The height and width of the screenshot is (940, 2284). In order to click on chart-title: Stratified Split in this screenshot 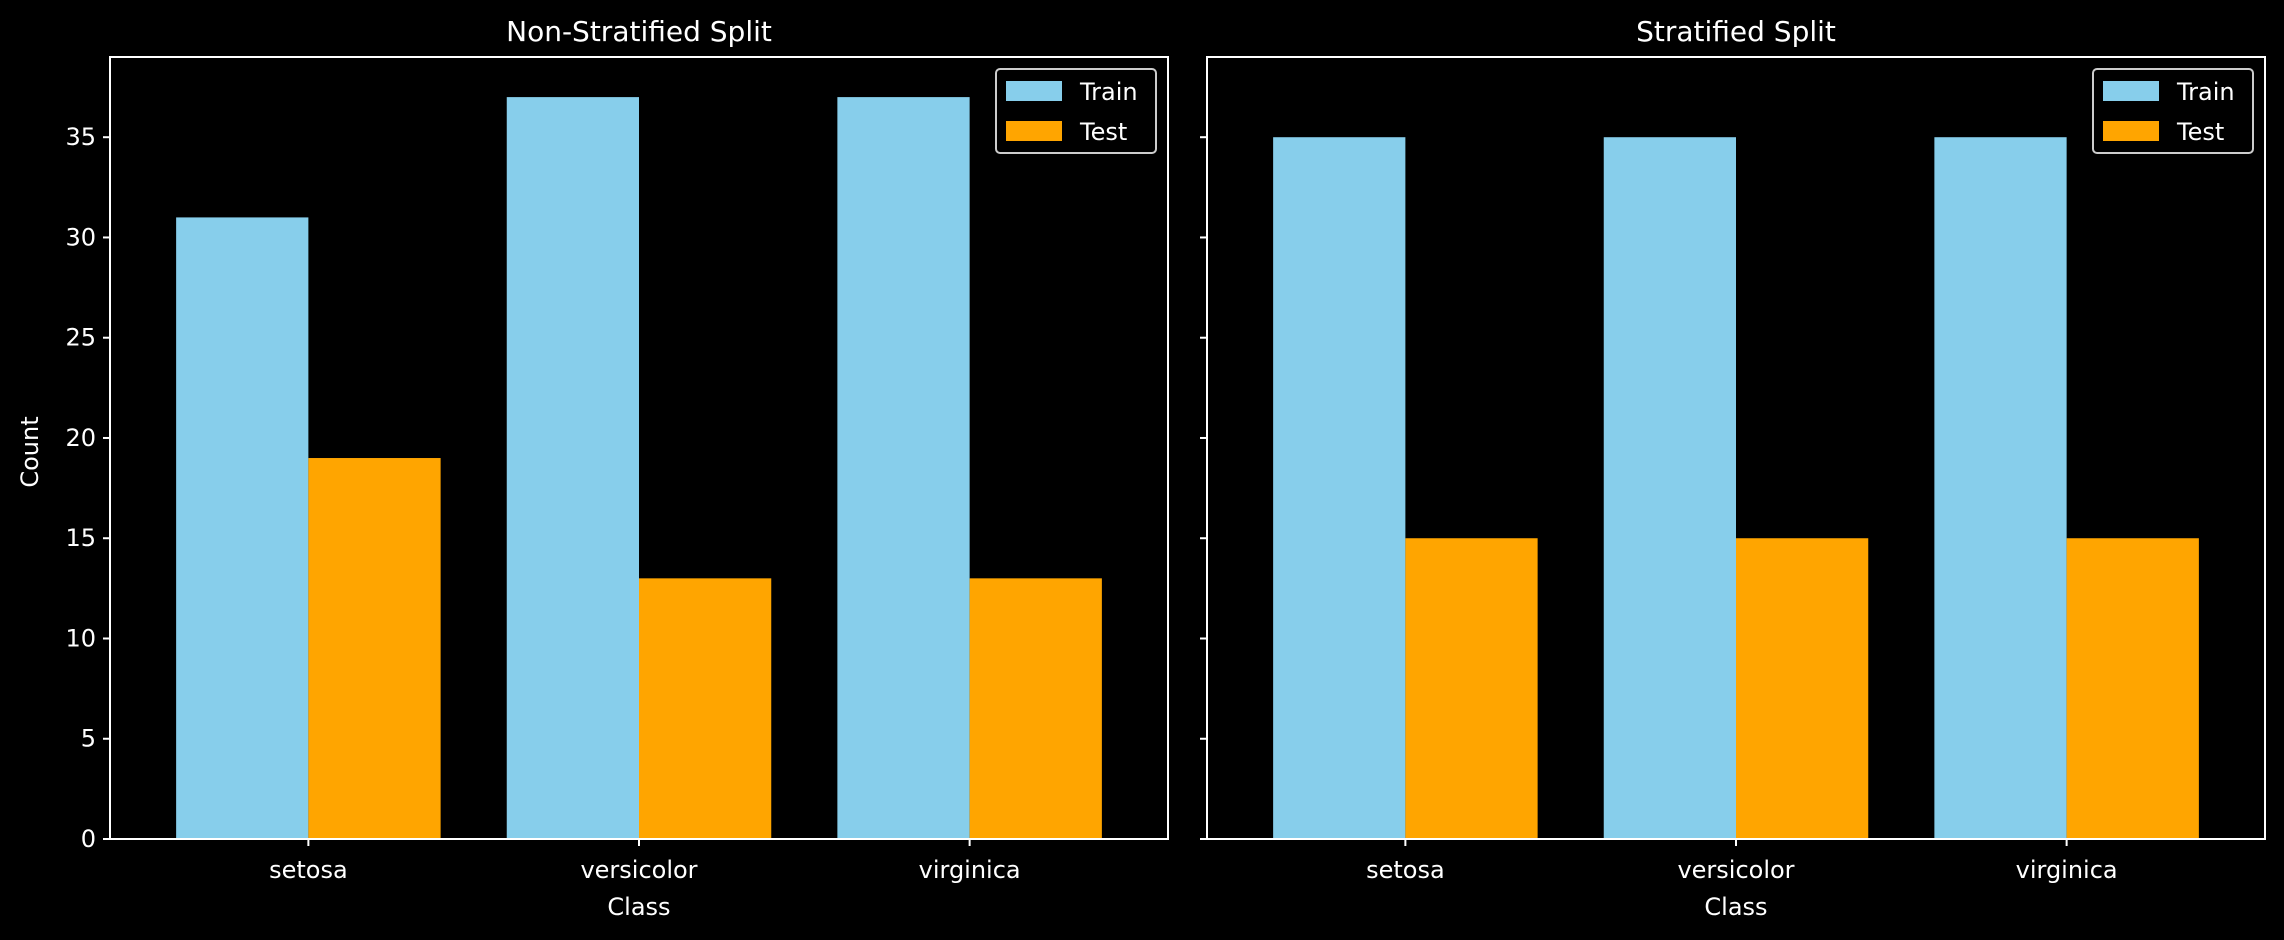, I will do `click(1736, 31)`.